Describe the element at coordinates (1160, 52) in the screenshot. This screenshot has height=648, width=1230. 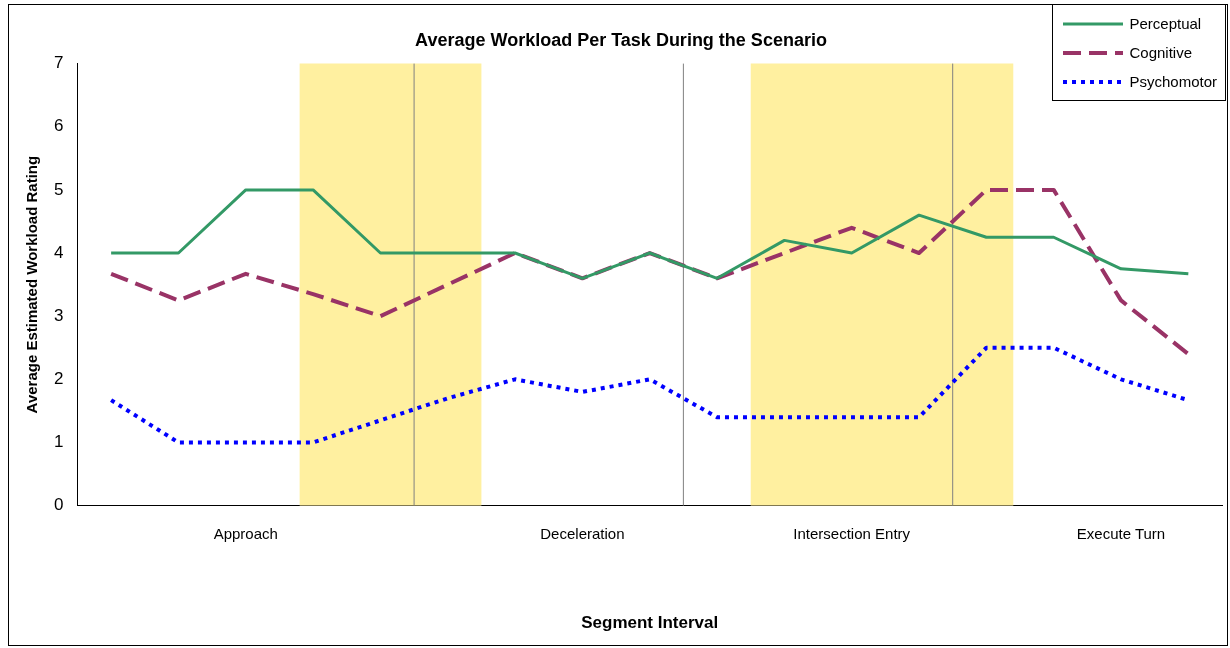
I see `legend-label: Cognitive` at that location.